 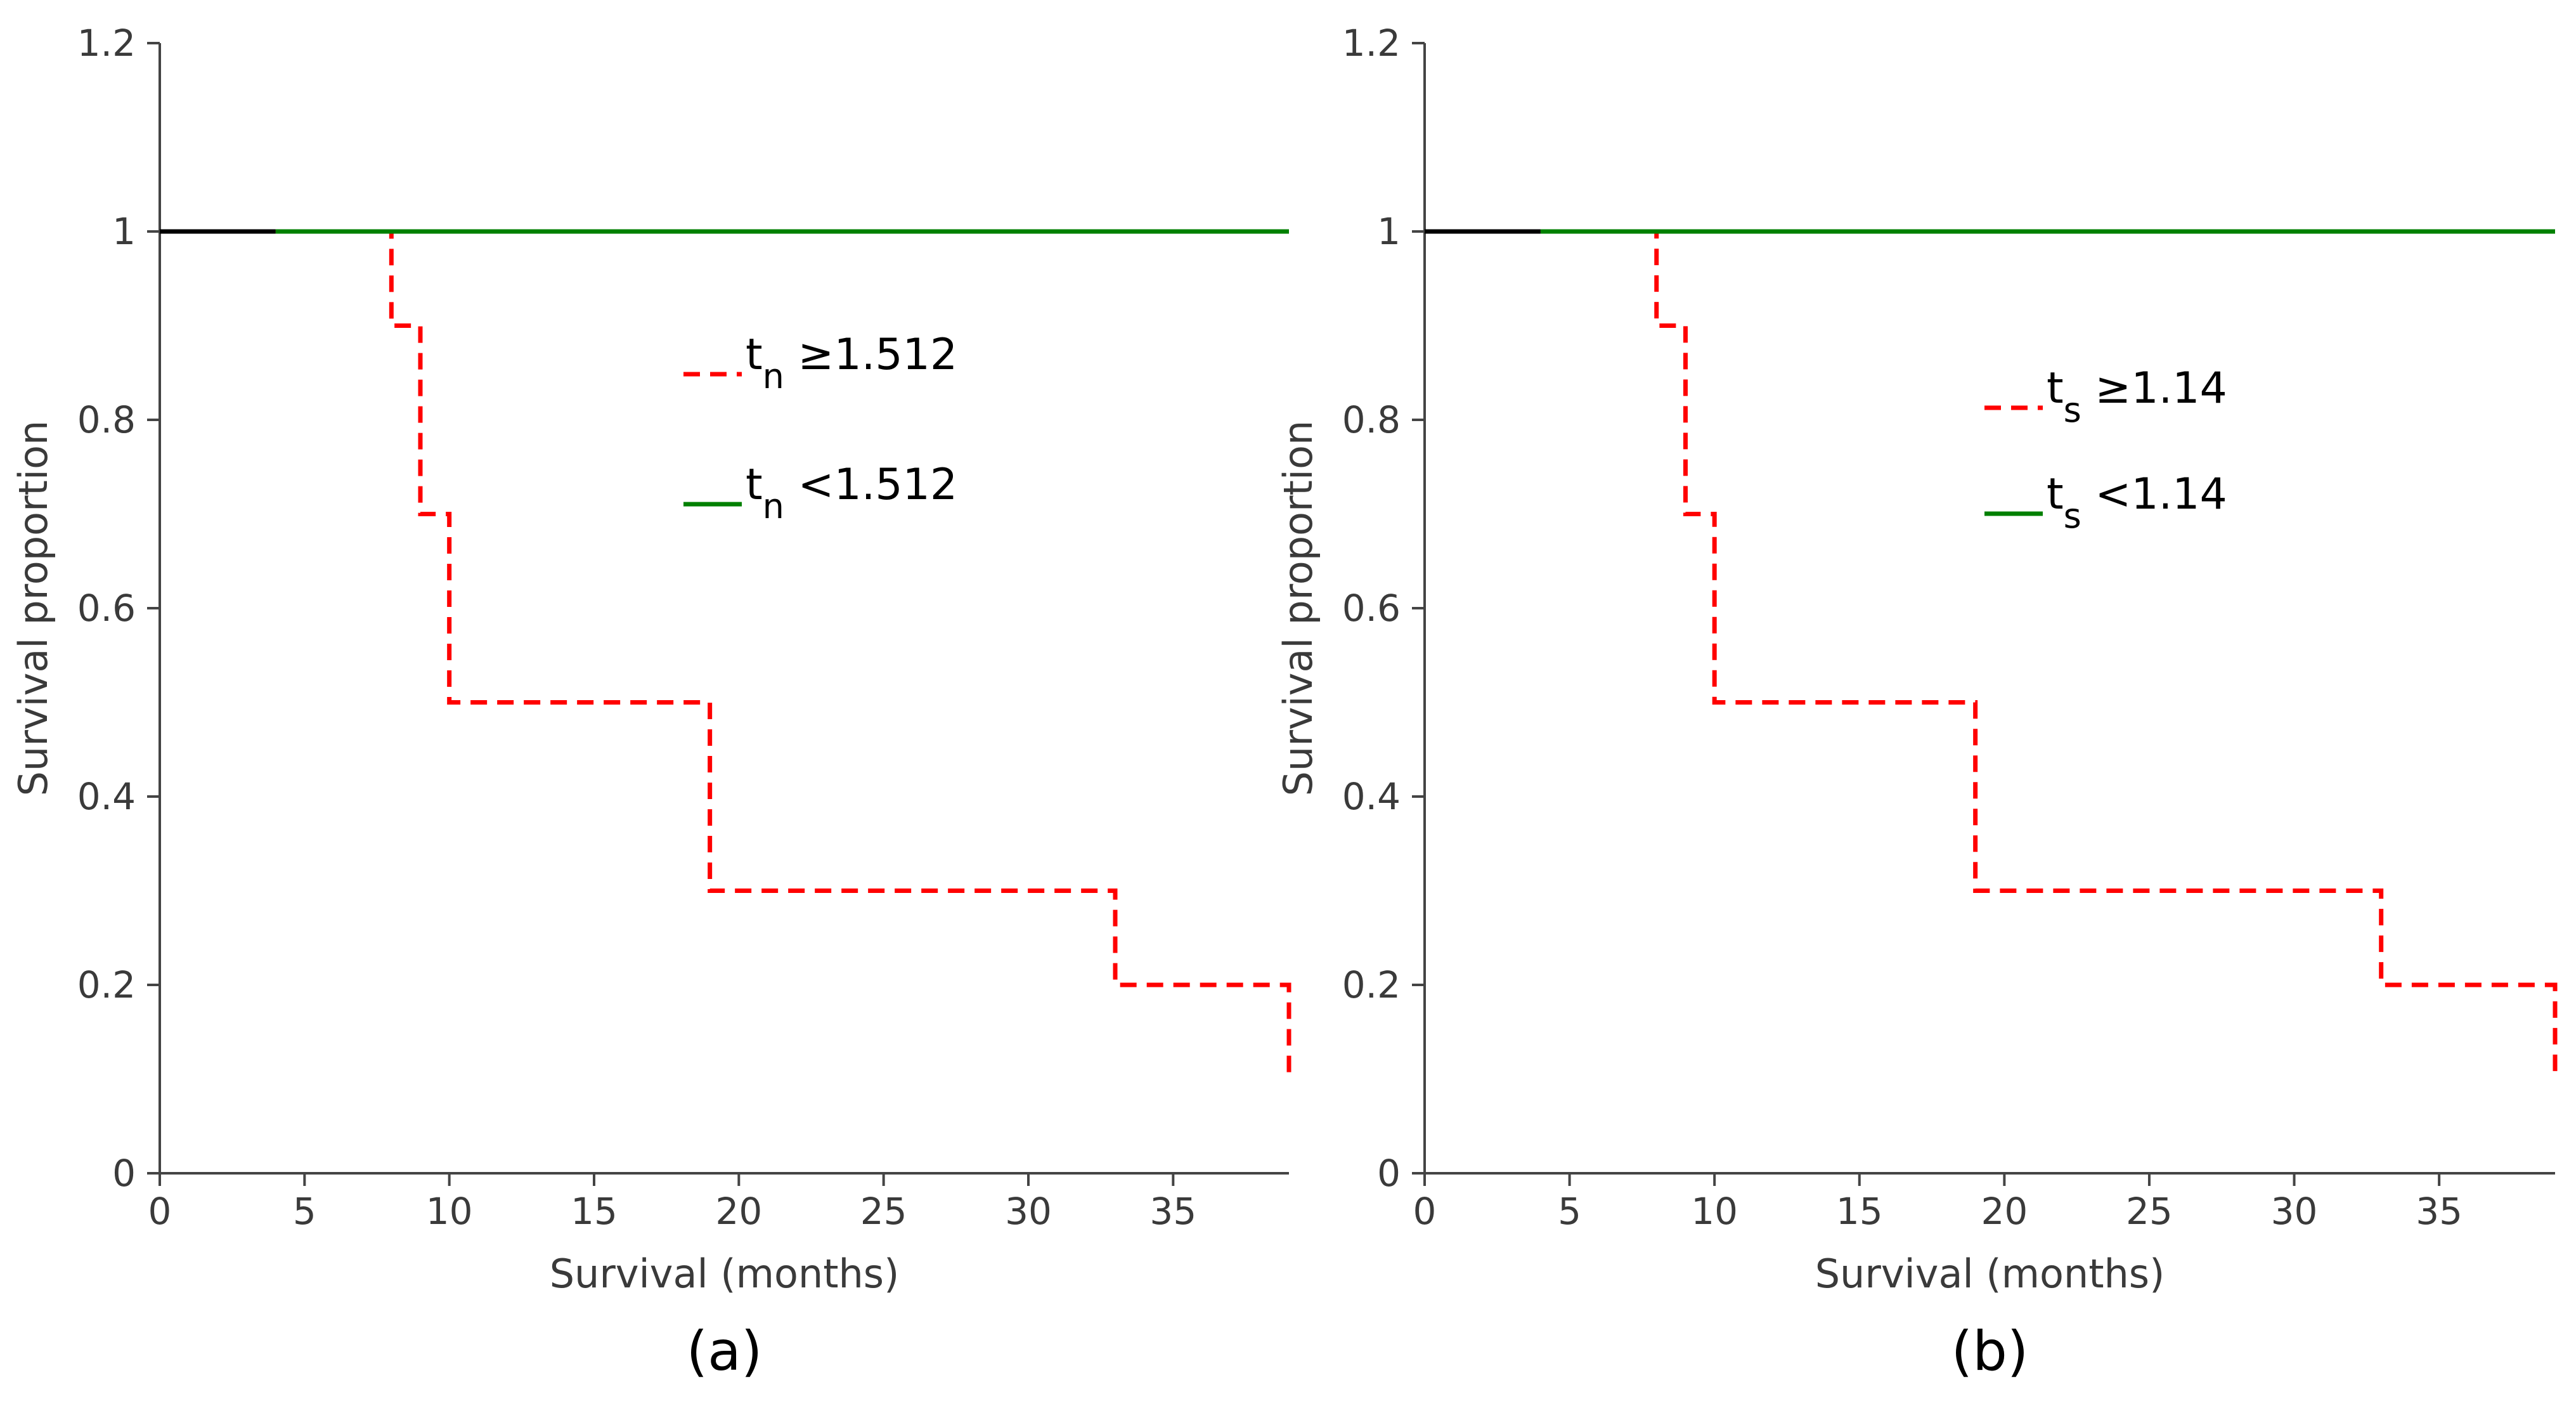 What do you see at coordinates (851, 363) in the screenshot?
I see `legend-label: tn ≥1.512` at bounding box center [851, 363].